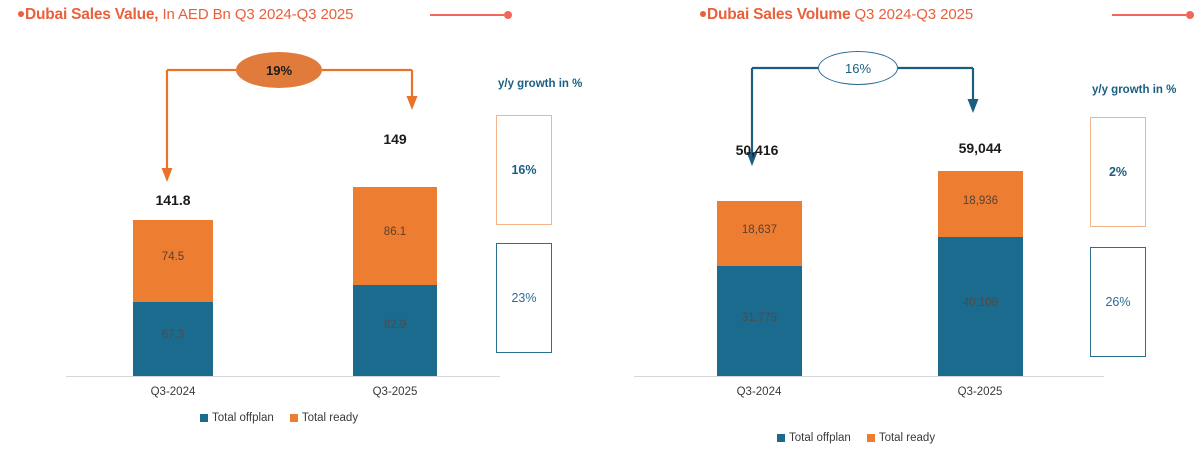 The width and height of the screenshot is (1204, 460). I want to click on panel-title-strong: Dubai Sales Volume, so click(779, 14).